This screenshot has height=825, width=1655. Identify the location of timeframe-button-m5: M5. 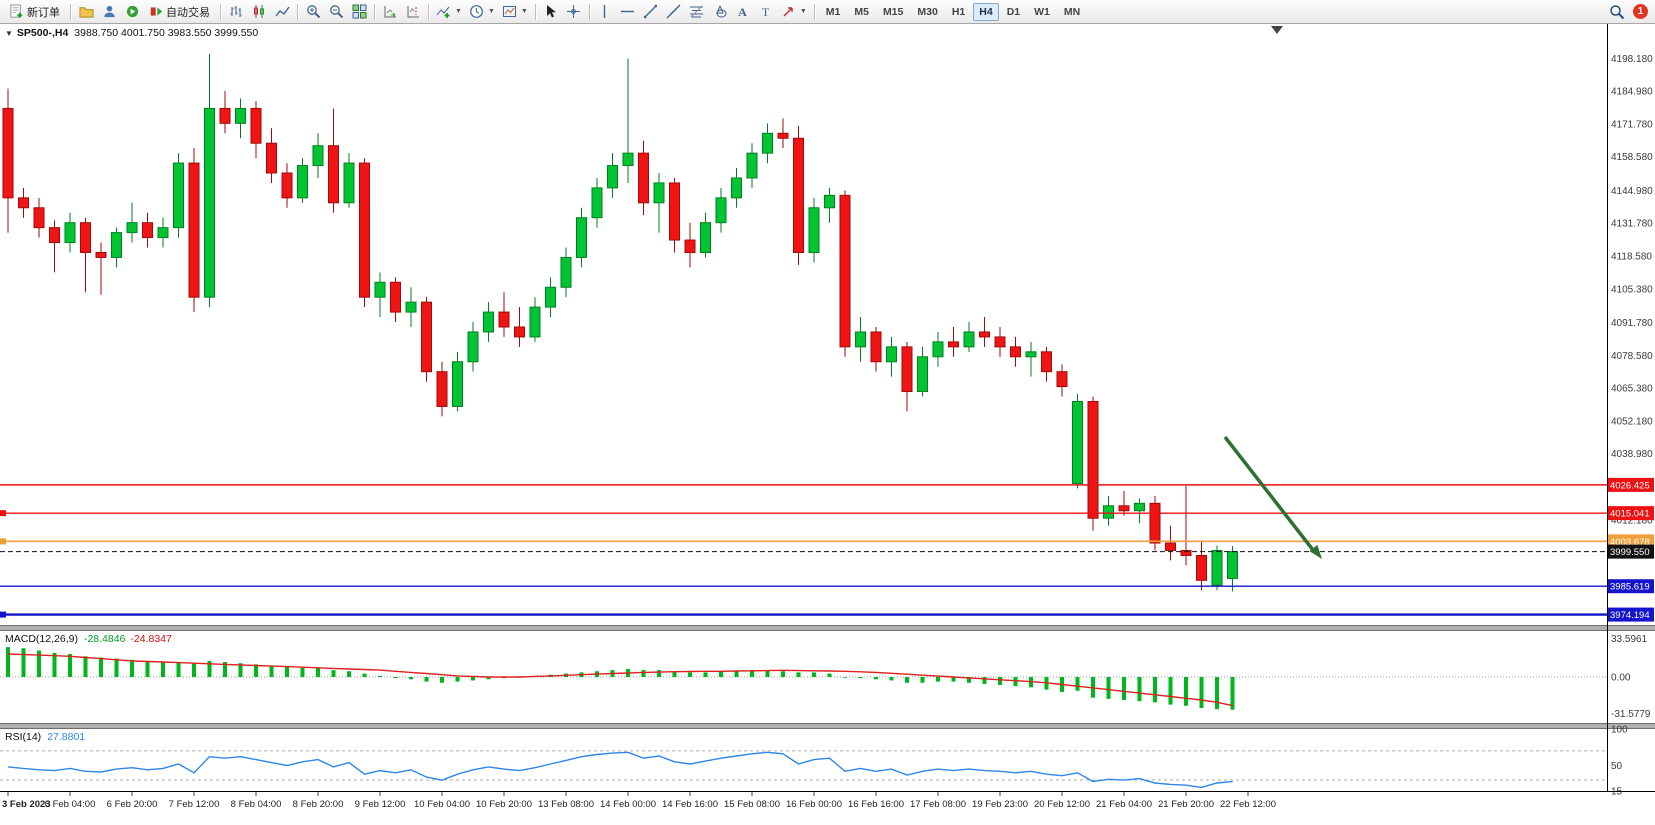
(861, 11).